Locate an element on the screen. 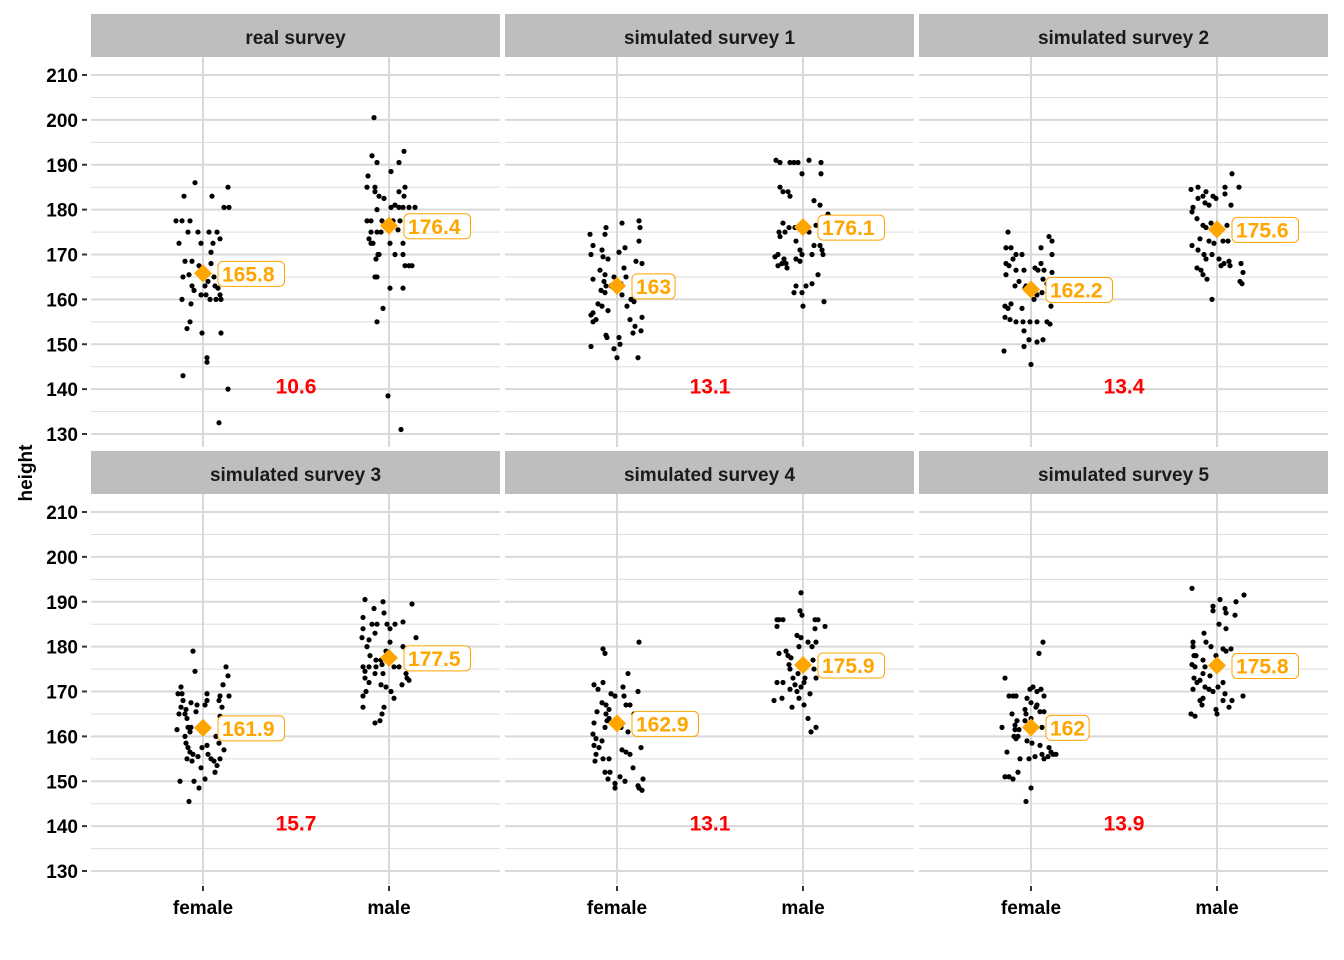 Image resolution: width=1344 pixels, height=960 pixels. mean-label: 162.9 is located at coordinates (662, 724).